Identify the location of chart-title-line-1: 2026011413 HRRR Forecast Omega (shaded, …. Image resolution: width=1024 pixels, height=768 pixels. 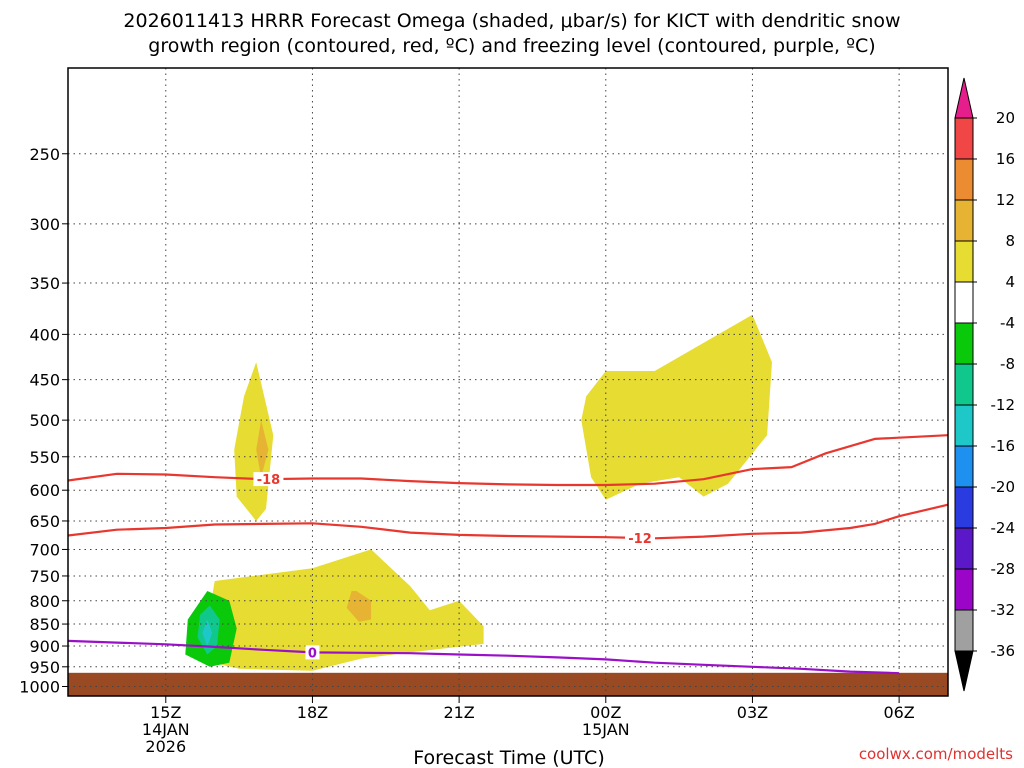
(511, 21).